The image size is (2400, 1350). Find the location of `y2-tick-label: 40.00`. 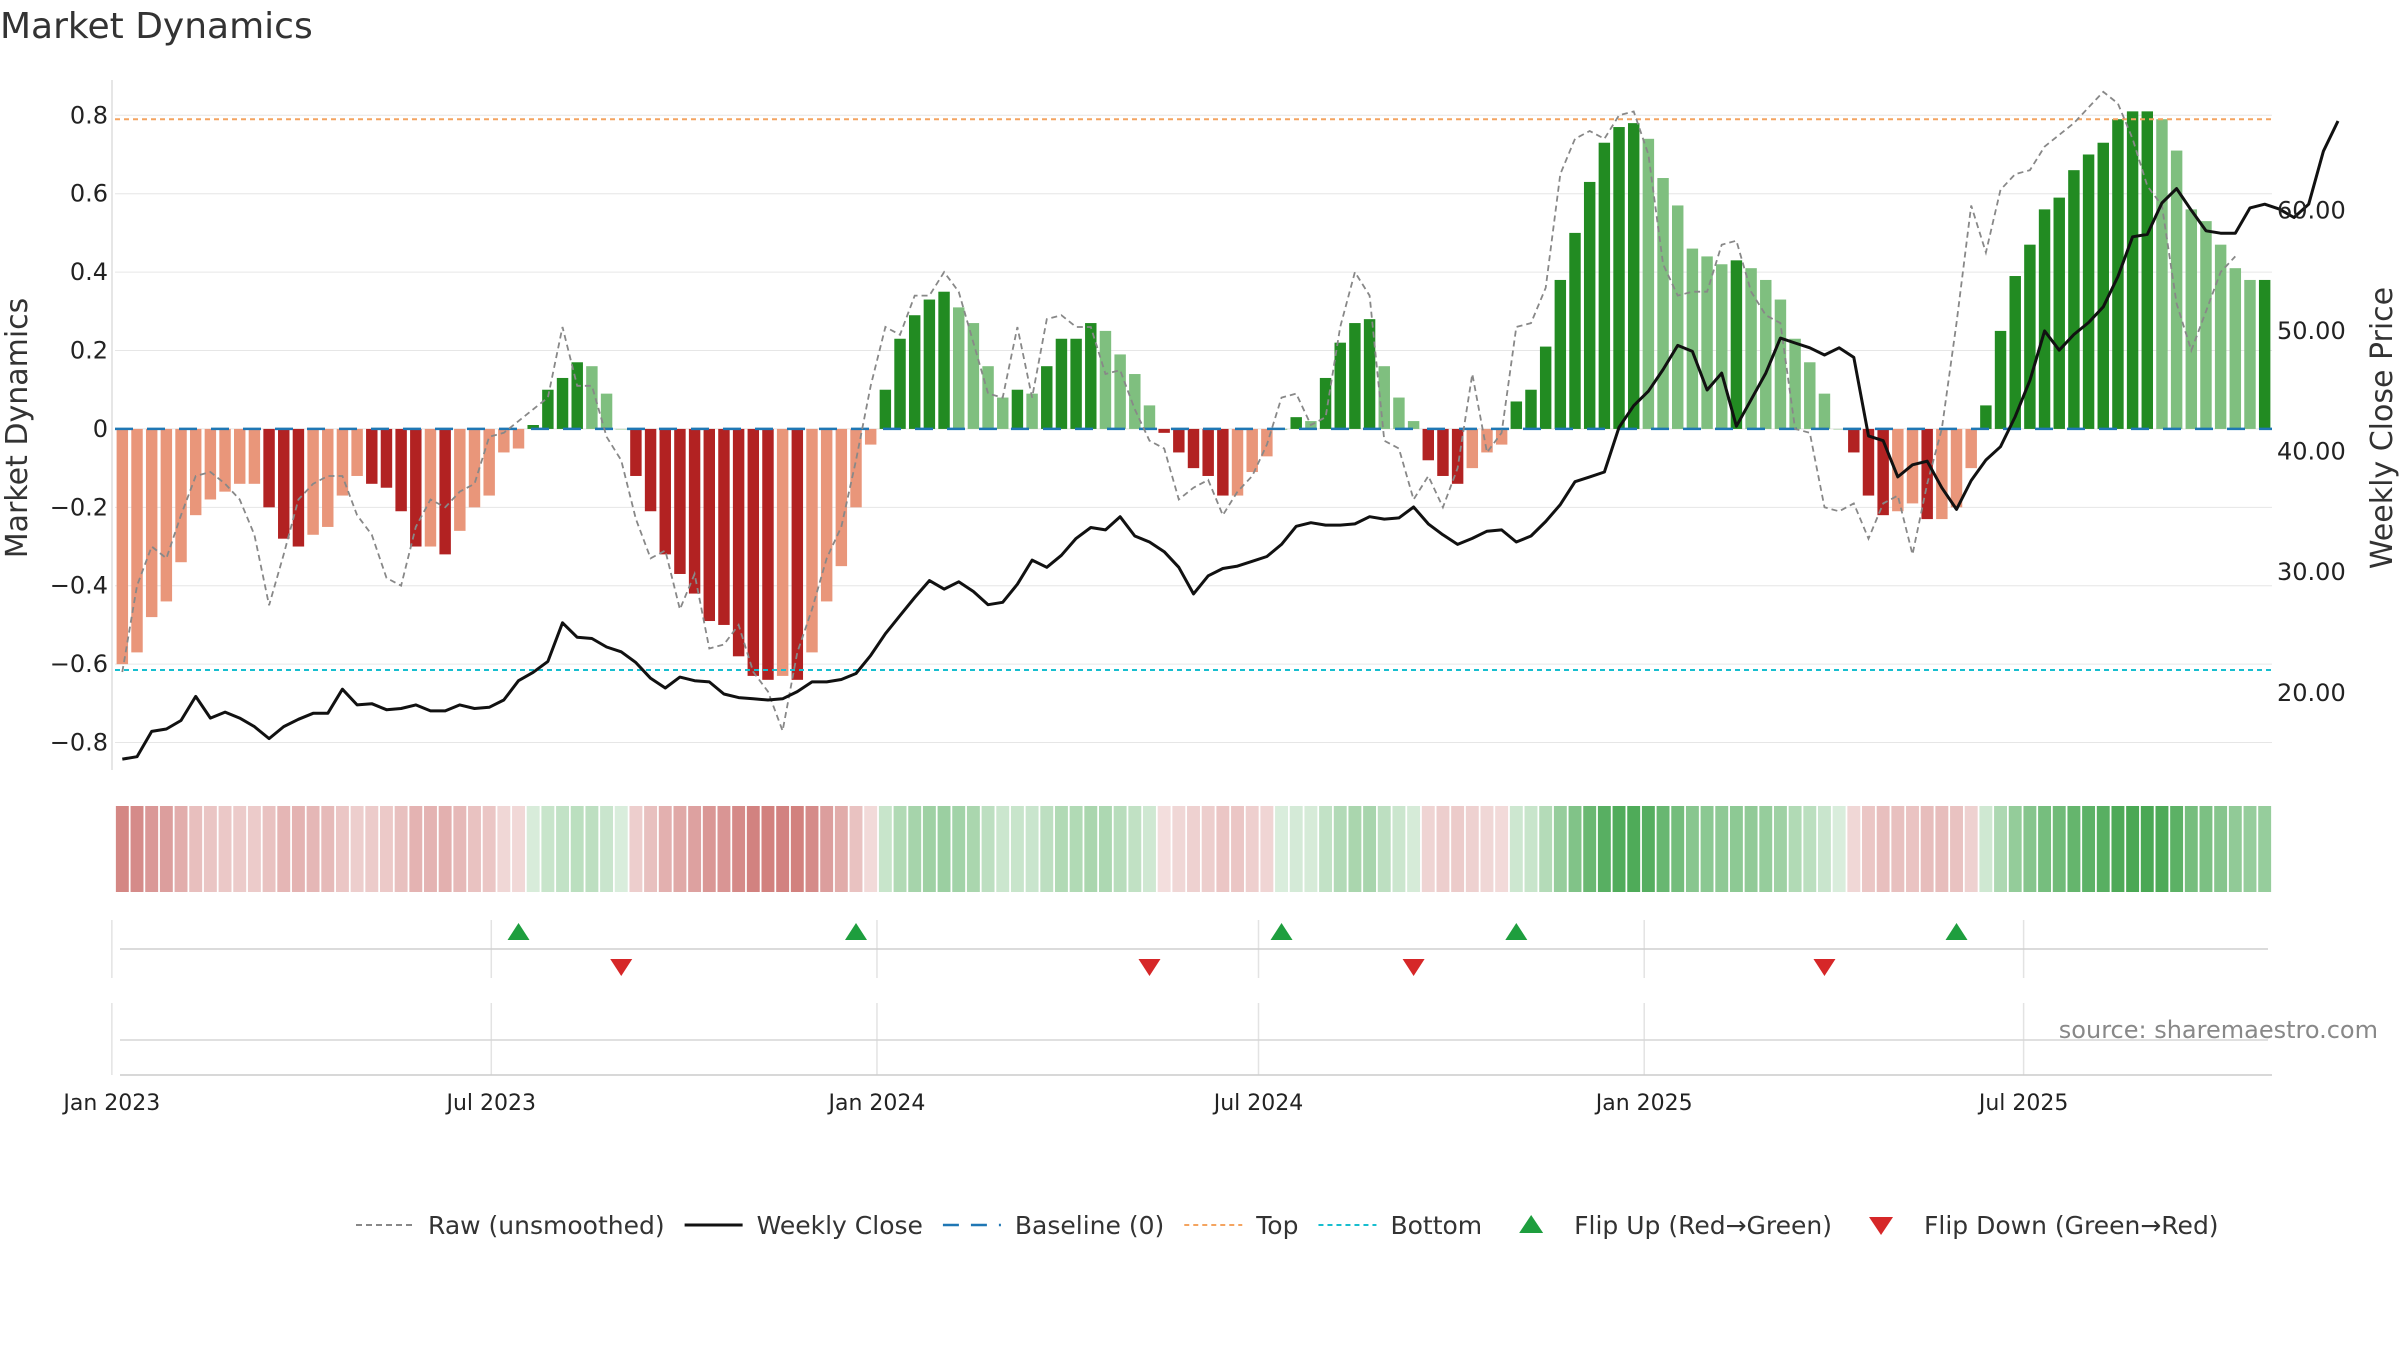

y2-tick-label: 40.00 is located at coordinates (2311, 452).